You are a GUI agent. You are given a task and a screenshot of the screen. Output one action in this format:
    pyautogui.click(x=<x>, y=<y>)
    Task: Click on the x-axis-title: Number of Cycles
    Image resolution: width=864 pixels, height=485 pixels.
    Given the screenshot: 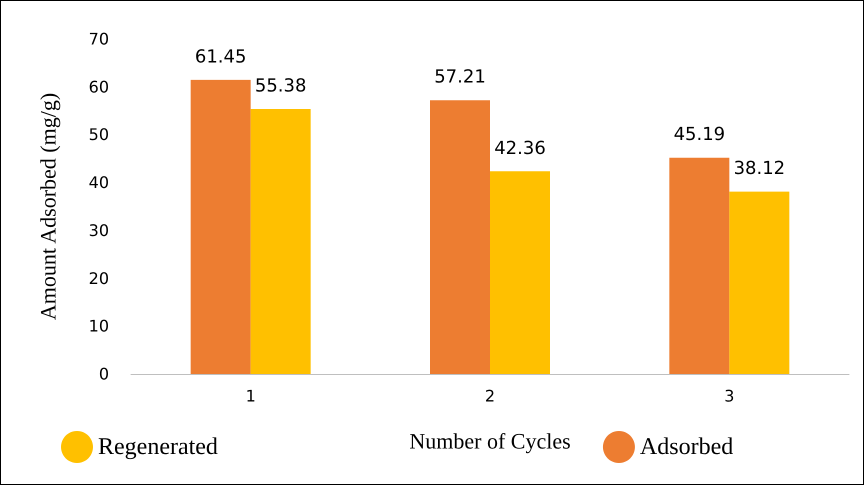 What is the action you would take?
    pyautogui.click(x=490, y=441)
    